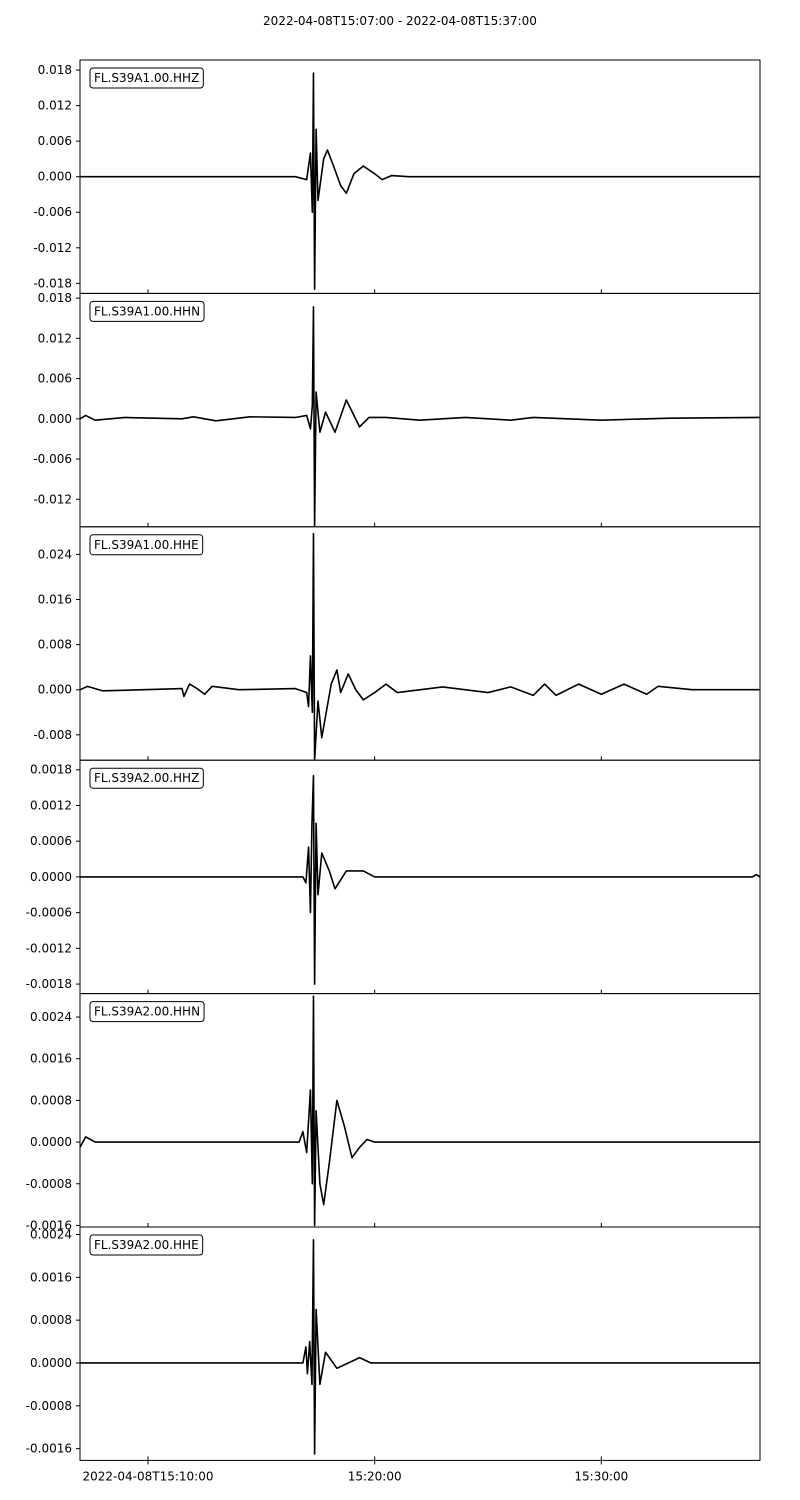 The image size is (800, 1500). I want to click on y-tick-label: 0.024, so click(55, 554).